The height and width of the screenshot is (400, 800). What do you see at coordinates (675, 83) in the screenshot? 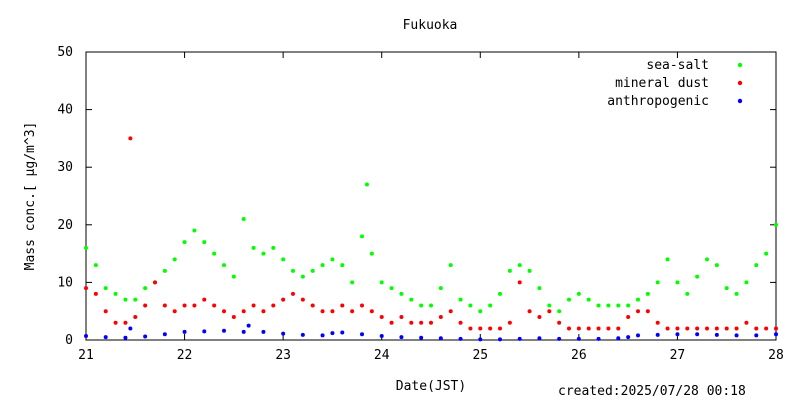
I see `legend: sea-salt mineral dust anthropogenic` at bounding box center [675, 83].